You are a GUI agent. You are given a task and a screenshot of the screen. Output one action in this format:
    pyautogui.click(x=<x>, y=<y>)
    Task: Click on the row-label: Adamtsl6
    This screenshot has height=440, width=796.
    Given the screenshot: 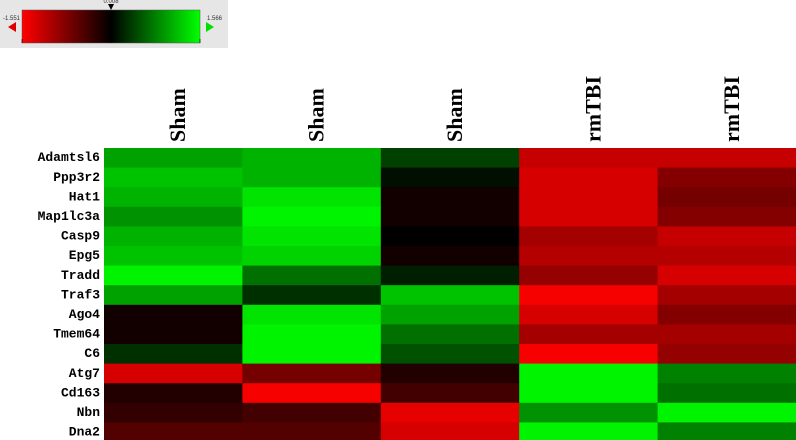 What is the action you would take?
    pyautogui.click(x=69, y=157)
    